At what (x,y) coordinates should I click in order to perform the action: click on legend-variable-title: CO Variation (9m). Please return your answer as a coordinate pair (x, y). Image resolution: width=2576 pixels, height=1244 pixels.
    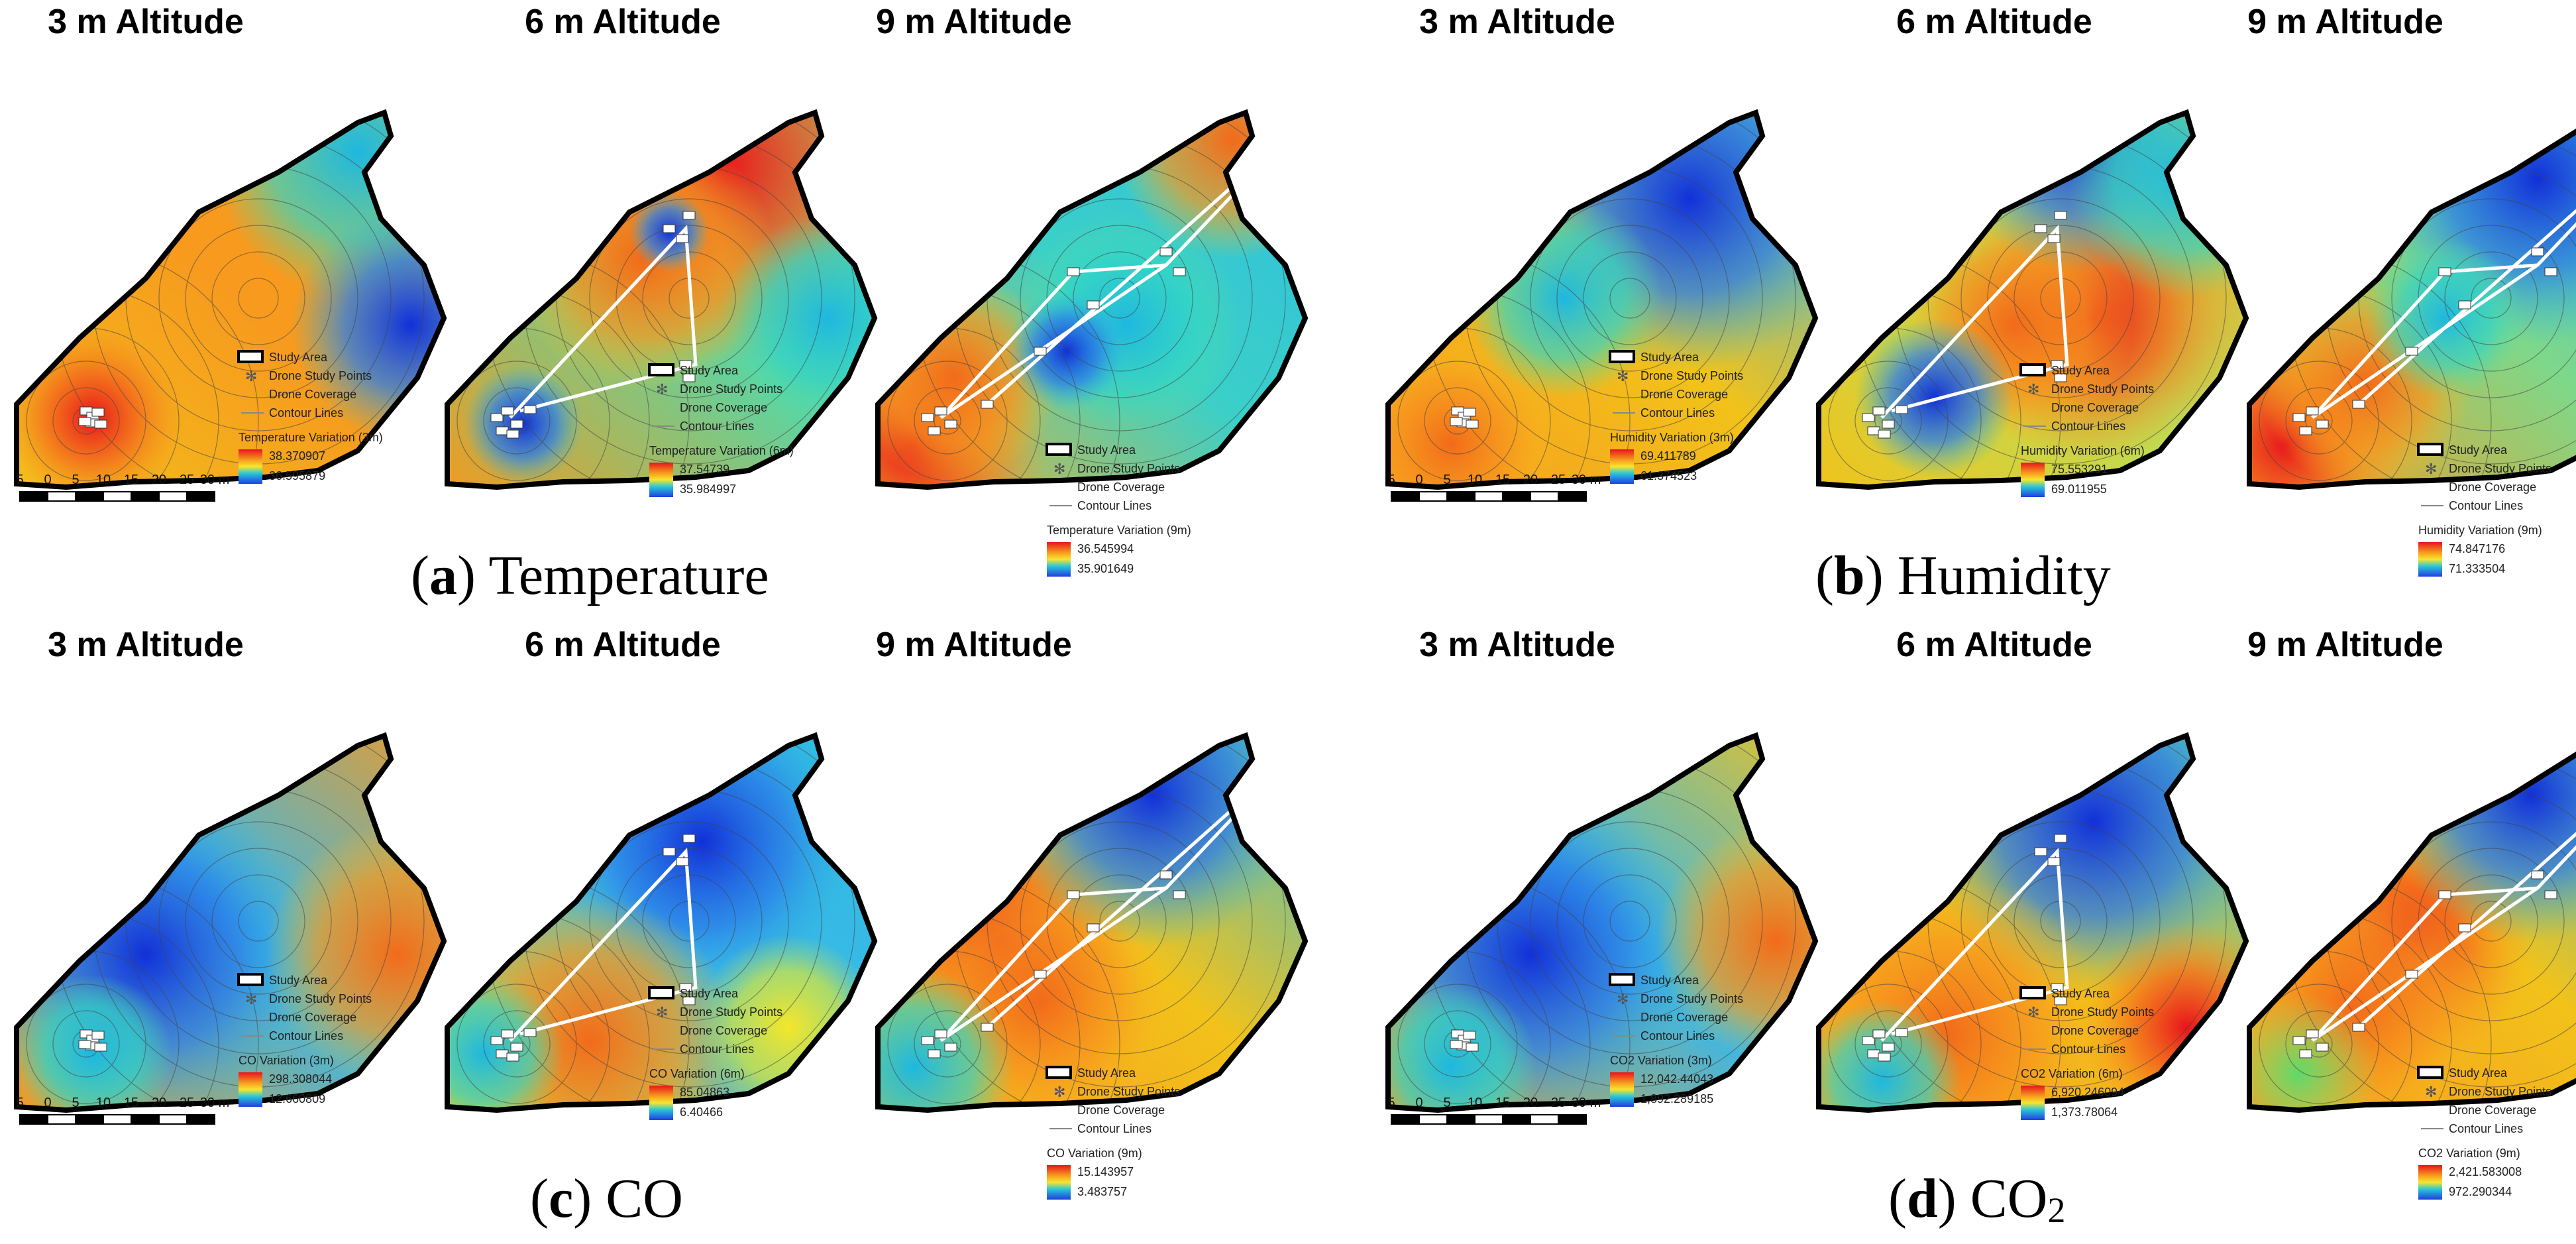
    Looking at the image, I should click on (1094, 1153).